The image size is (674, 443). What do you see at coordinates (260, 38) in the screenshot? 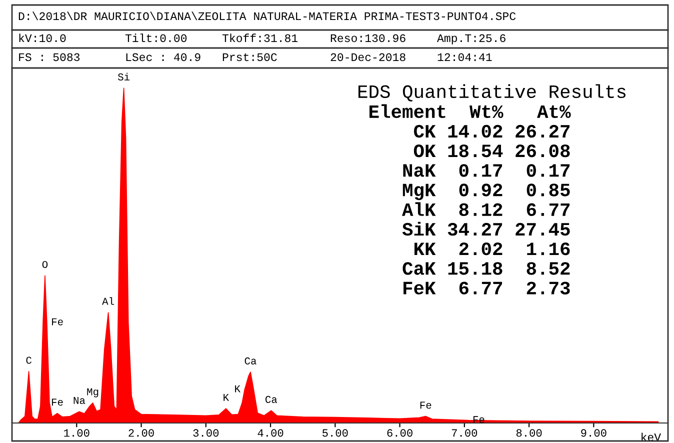
I see `text: Tkoff:31.81` at bounding box center [260, 38].